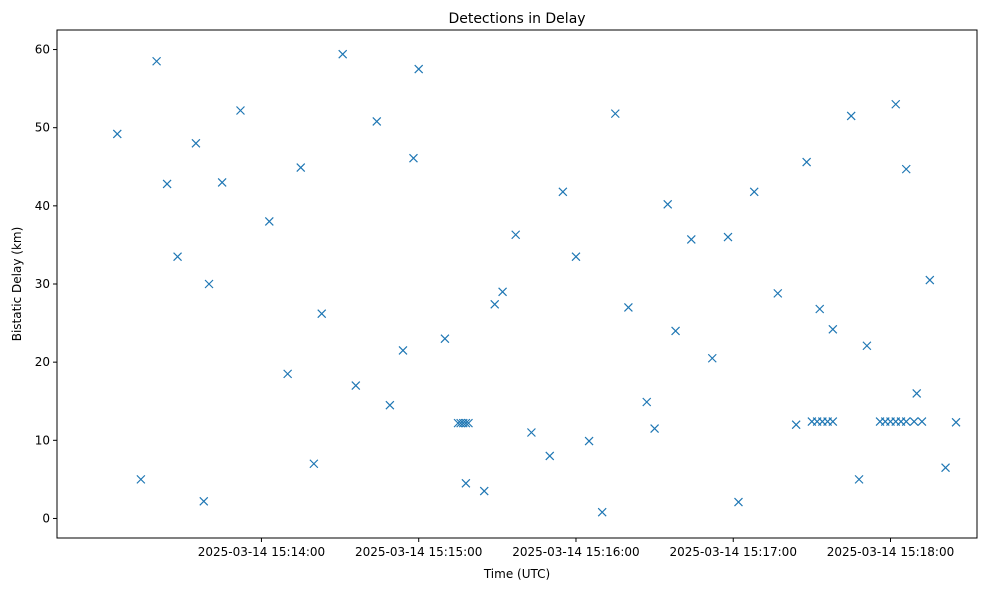 The height and width of the screenshot is (590, 989). I want to click on y-tick-label: 60, so click(42, 50).